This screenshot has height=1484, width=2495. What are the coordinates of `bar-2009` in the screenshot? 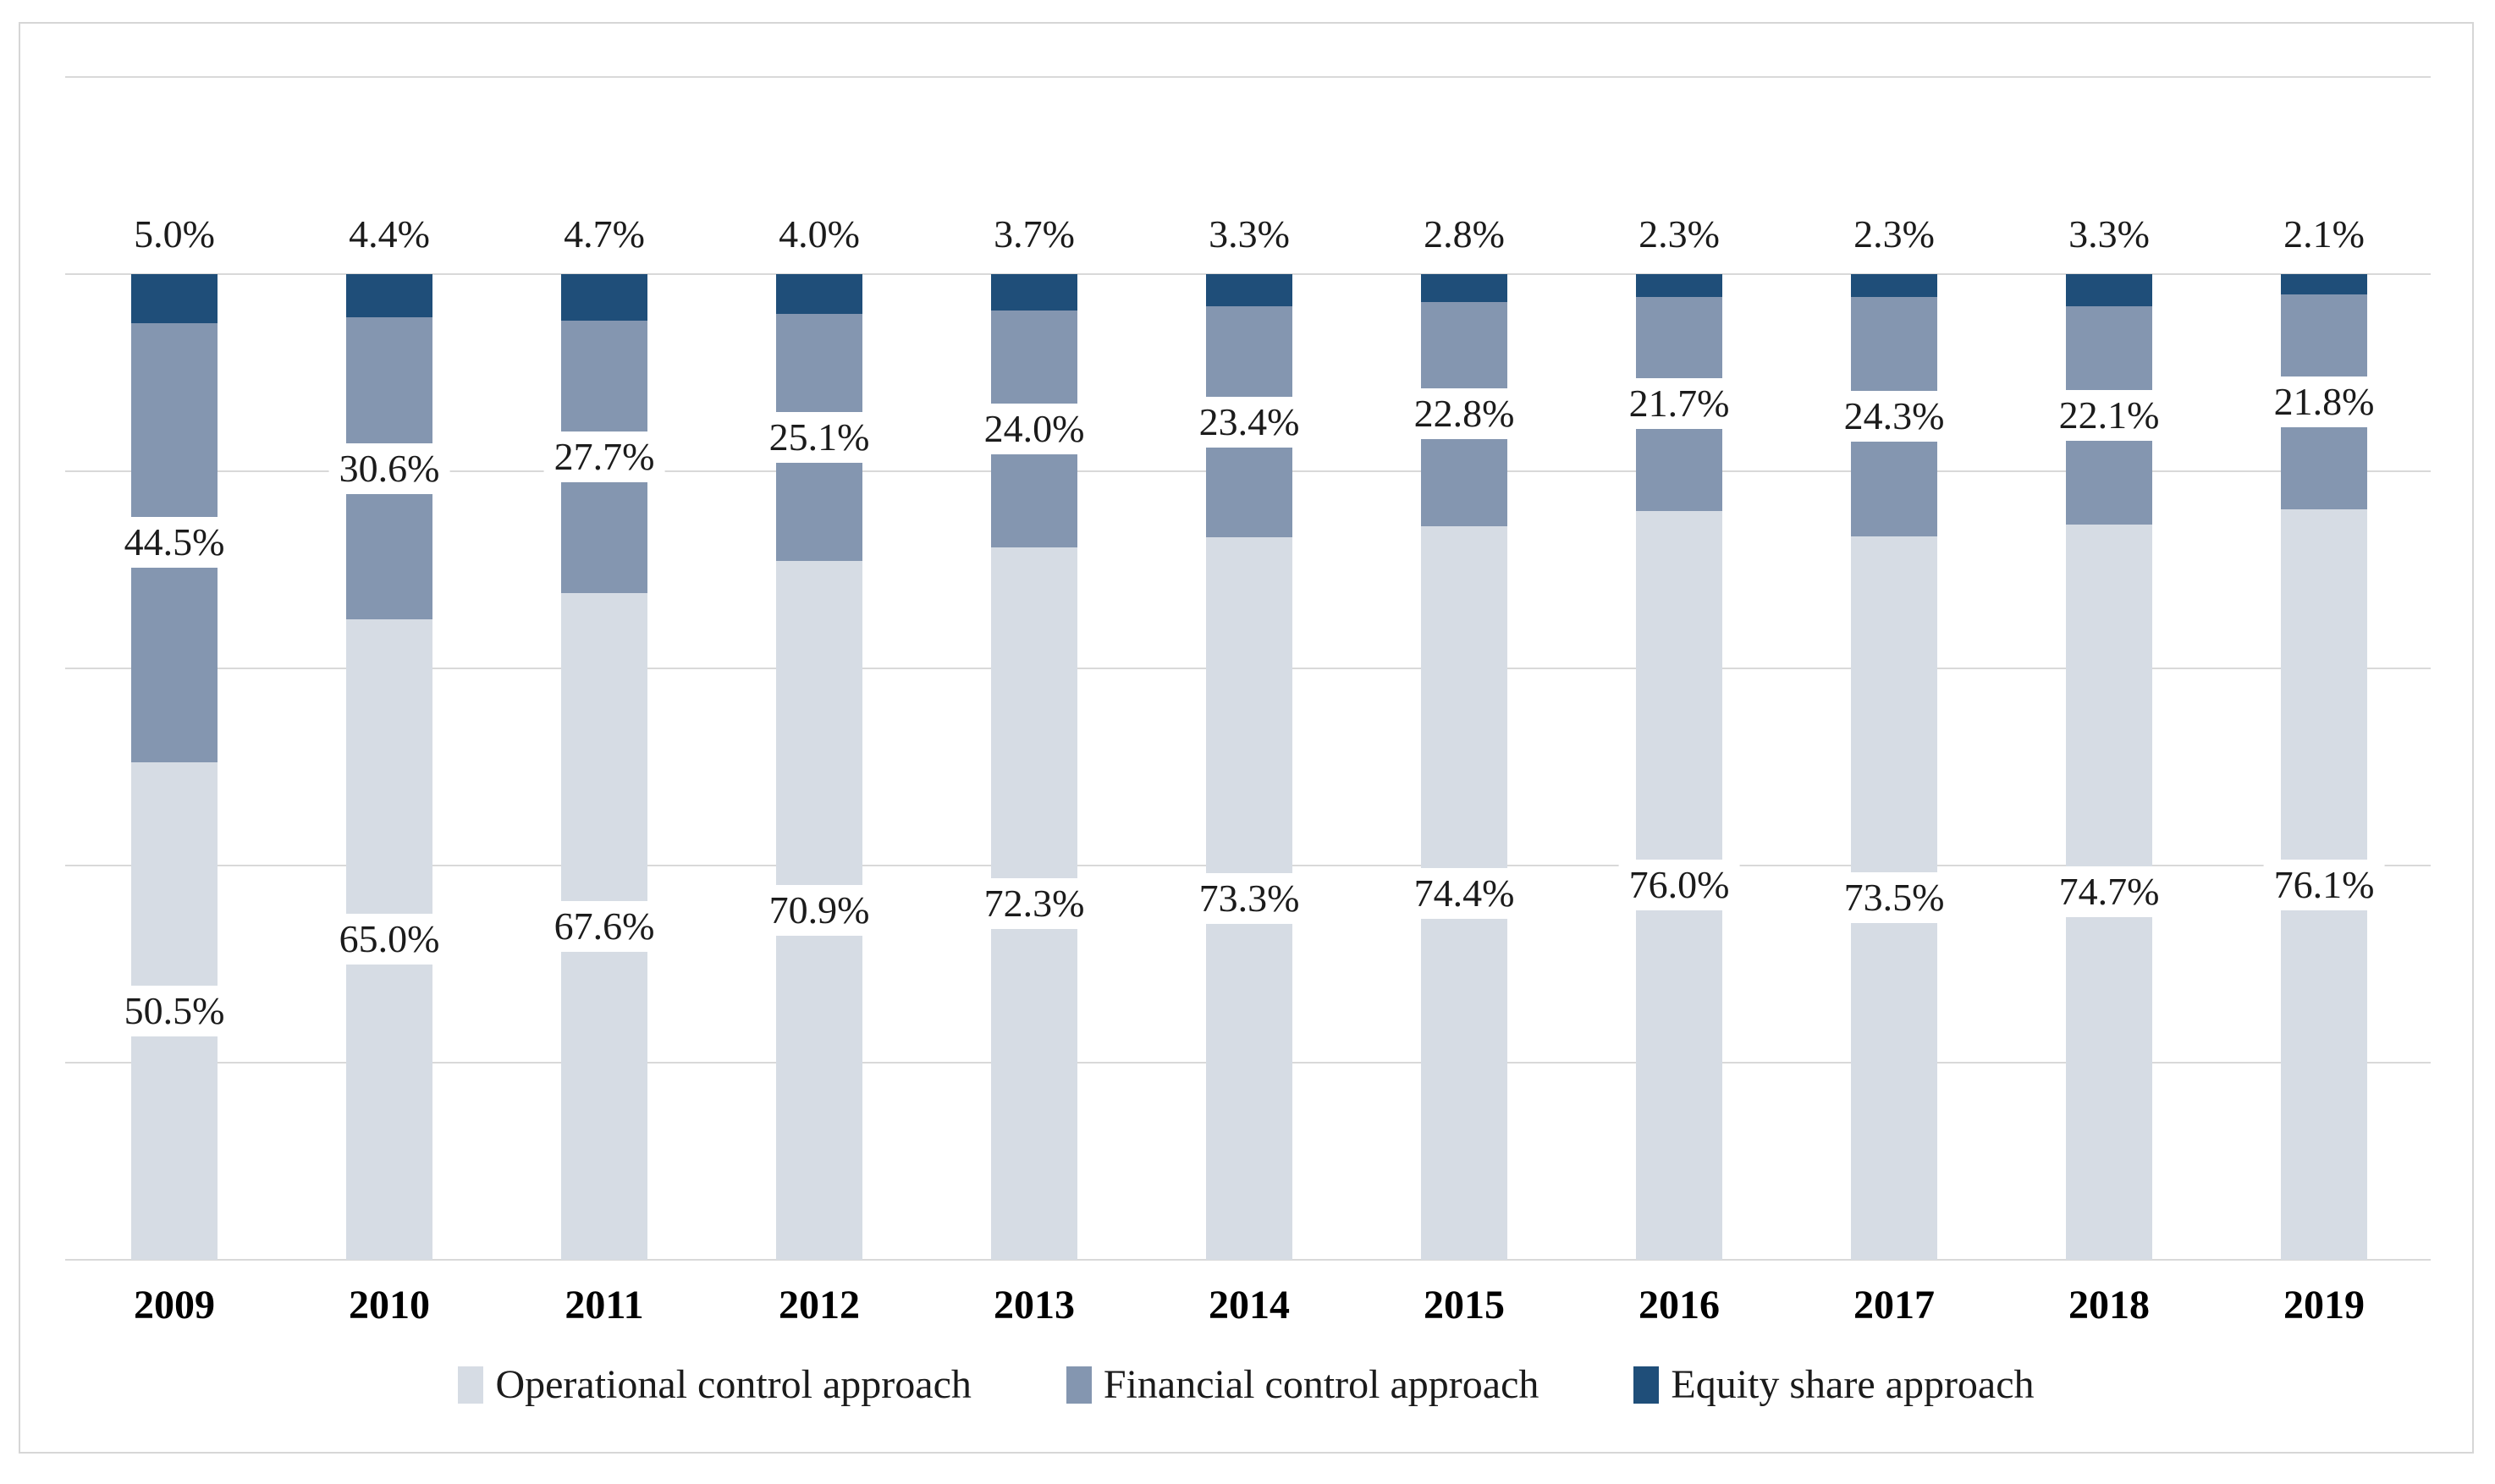 It's located at (174, 767).